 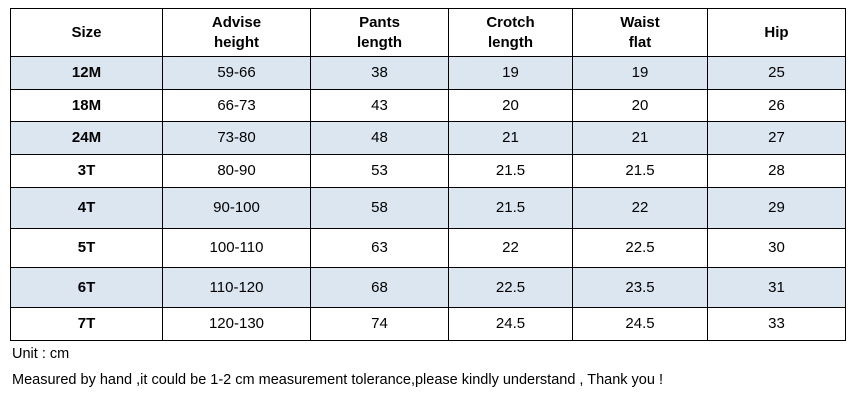 I want to click on header-cell: Pants length, so click(x=379, y=32).